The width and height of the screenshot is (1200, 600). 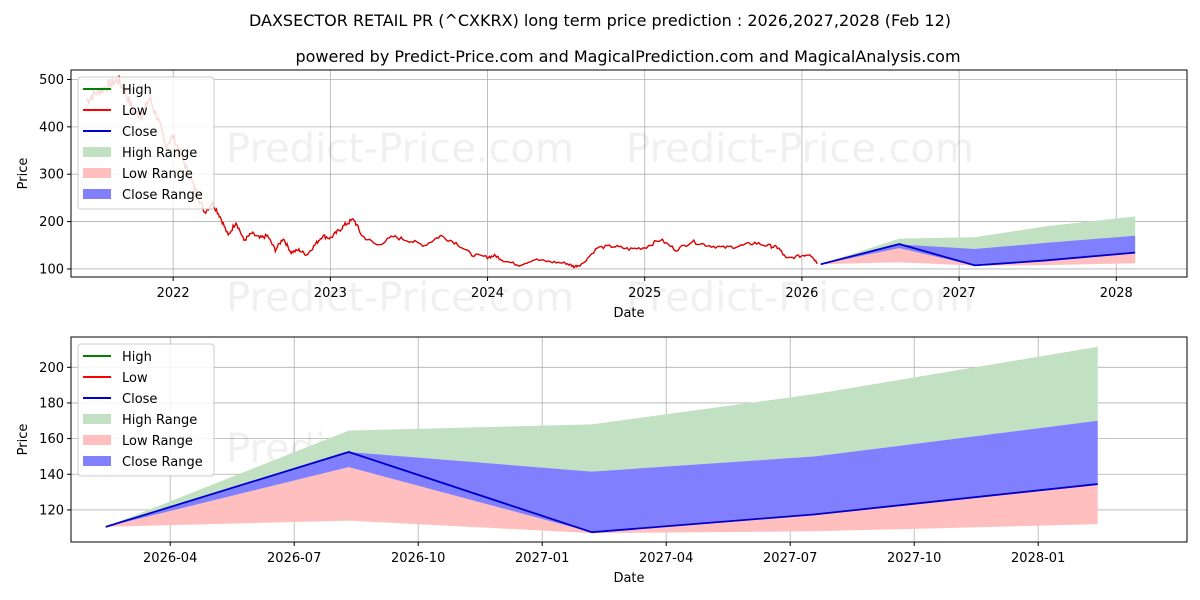 I want to click on x-axis: 2022 2023 2024 2025 2026 2027 2028, so click(x=645, y=289).